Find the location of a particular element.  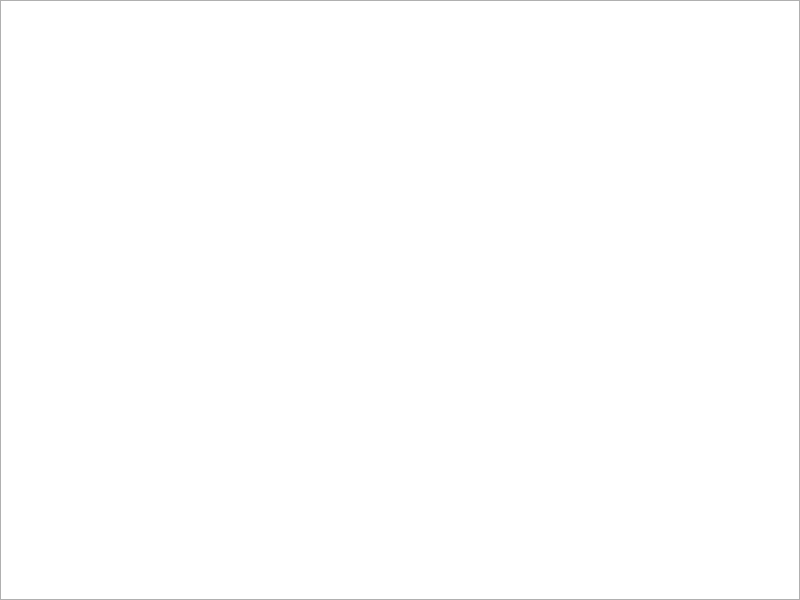

chart-title is located at coordinates (9, 10).